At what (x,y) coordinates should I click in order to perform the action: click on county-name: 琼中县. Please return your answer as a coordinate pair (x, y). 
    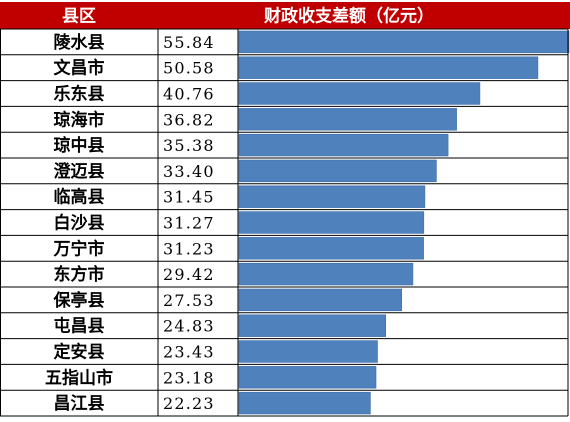
    Looking at the image, I should click on (79, 145).